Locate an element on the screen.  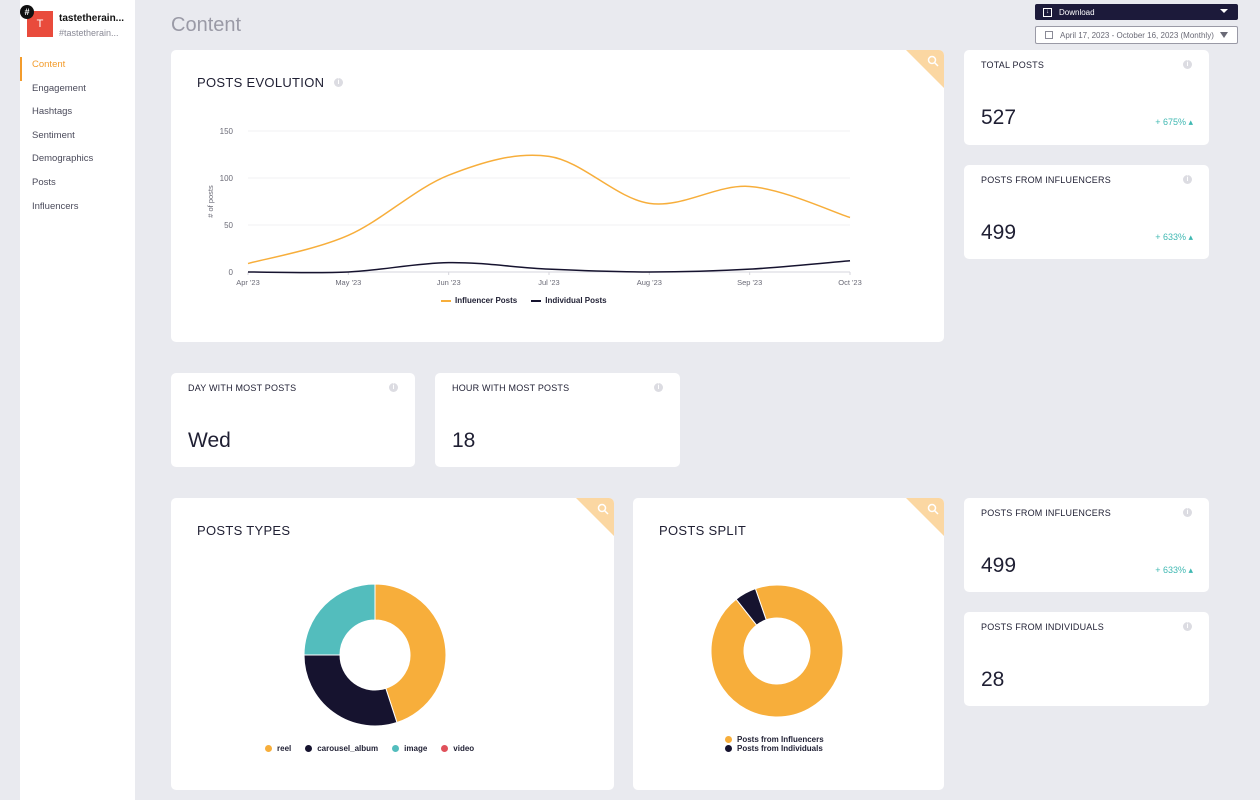
legend-individuals-row: Posts from Individuals is located at coordinates (774, 748).